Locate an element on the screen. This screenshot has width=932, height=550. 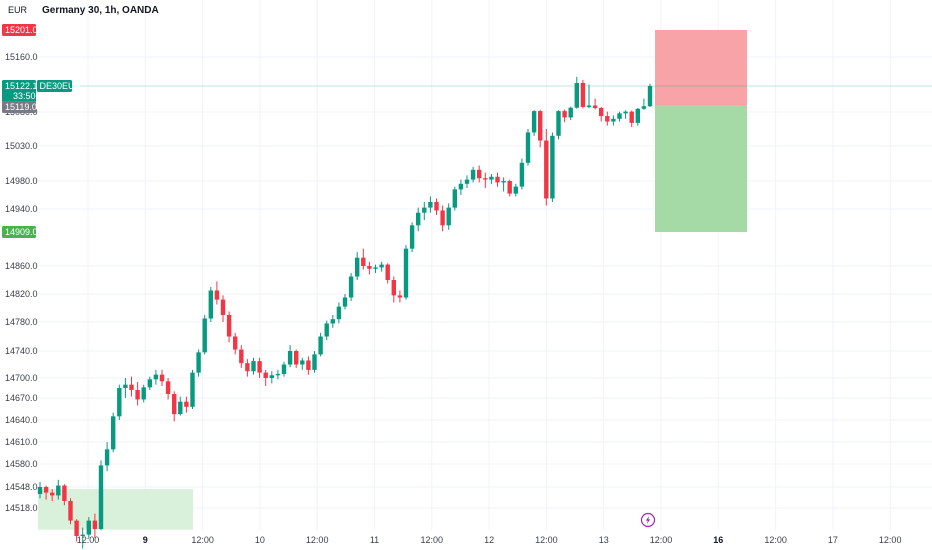
target-price-tag: 14909.0 is located at coordinates (20, 232).